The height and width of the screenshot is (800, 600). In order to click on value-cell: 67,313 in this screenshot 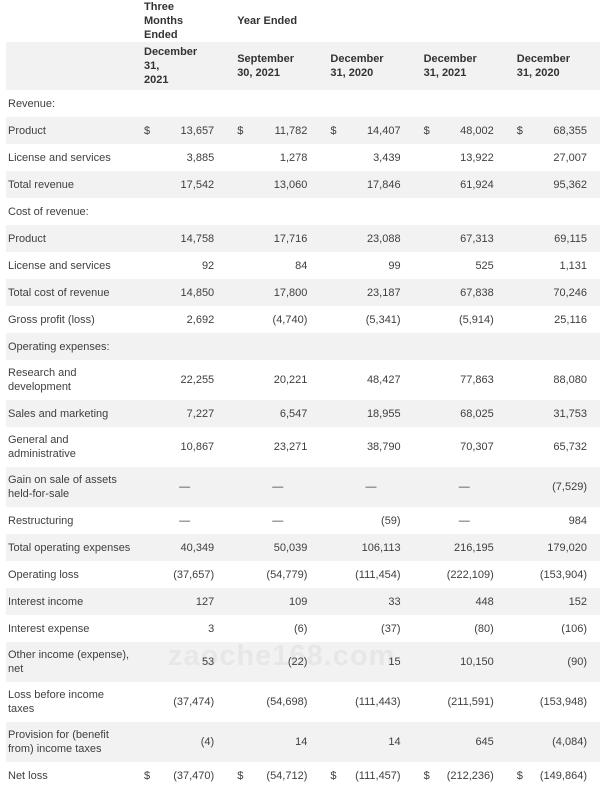, I will do `click(460, 238)`.